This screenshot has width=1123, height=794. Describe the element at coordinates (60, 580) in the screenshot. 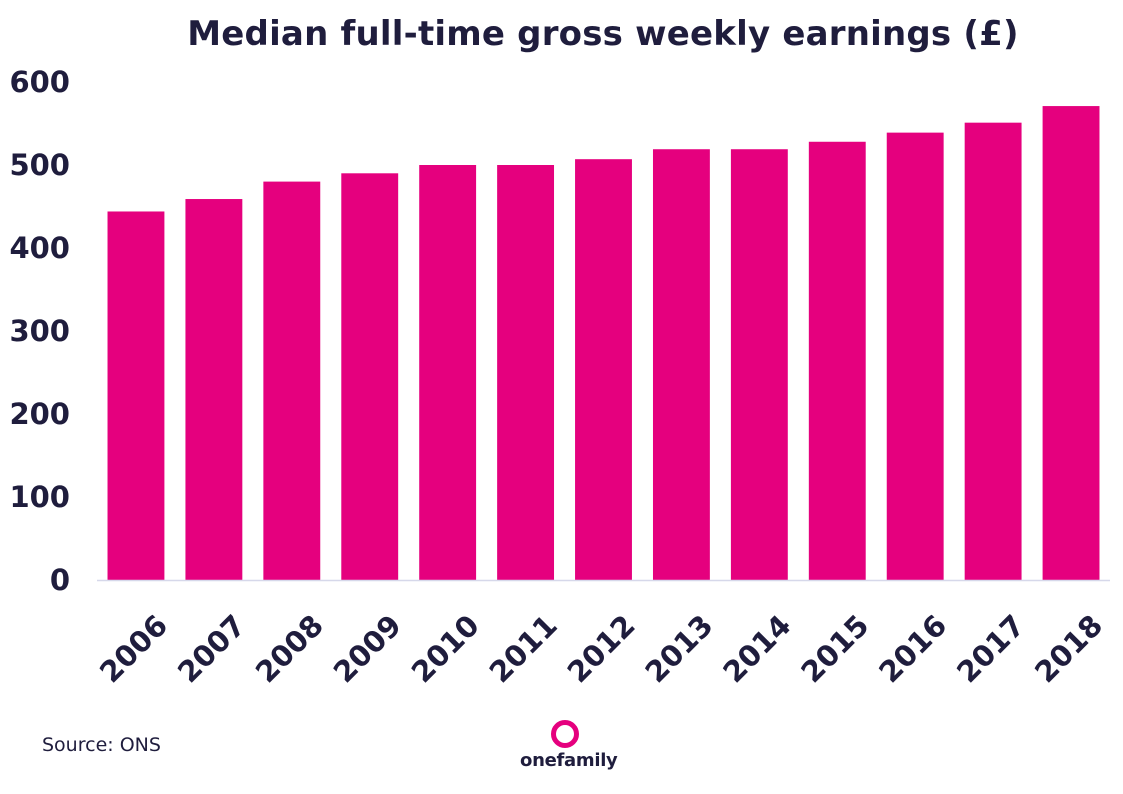

I see `y-tick-label: 0` at that location.